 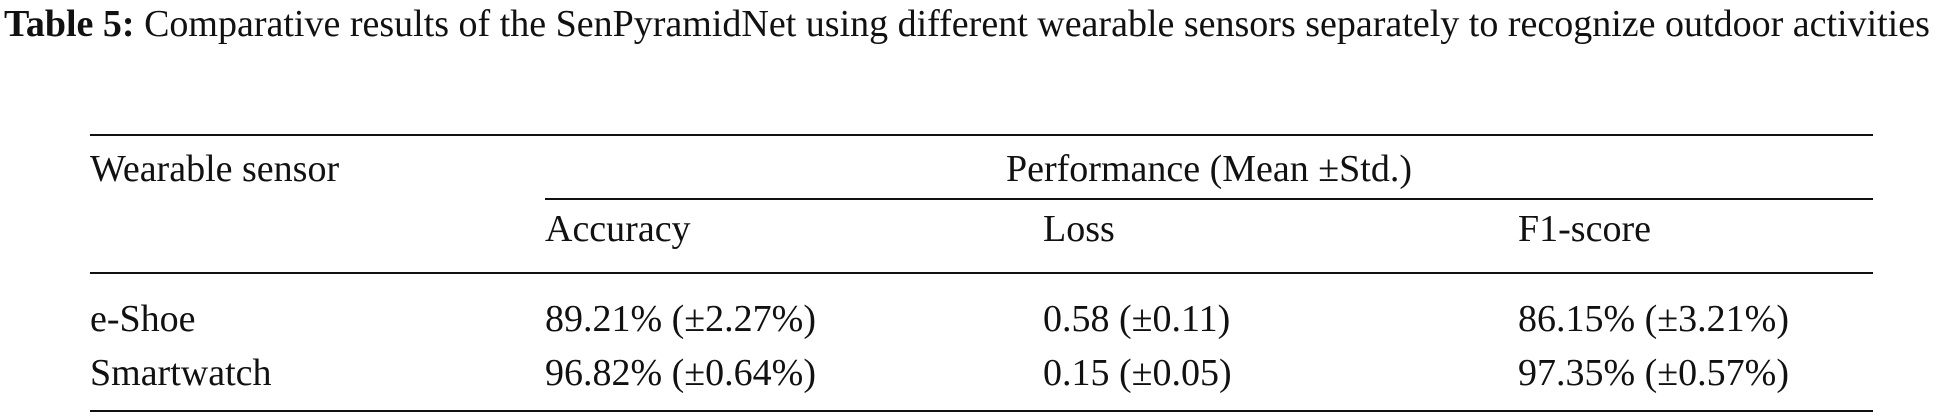 I want to click on top-rule, so click(x=981, y=135).